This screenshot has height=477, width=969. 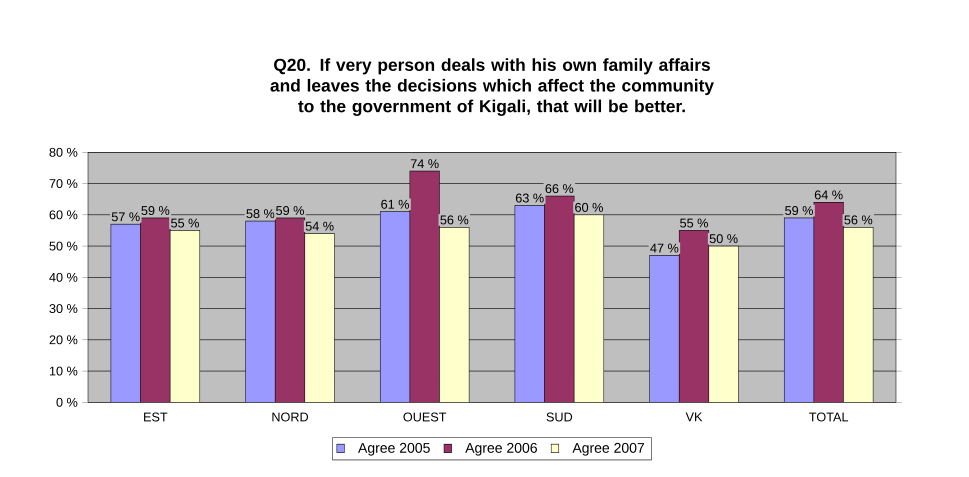 What do you see at coordinates (501, 449) in the screenshot?
I see `legend-label: Agree 2006` at bounding box center [501, 449].